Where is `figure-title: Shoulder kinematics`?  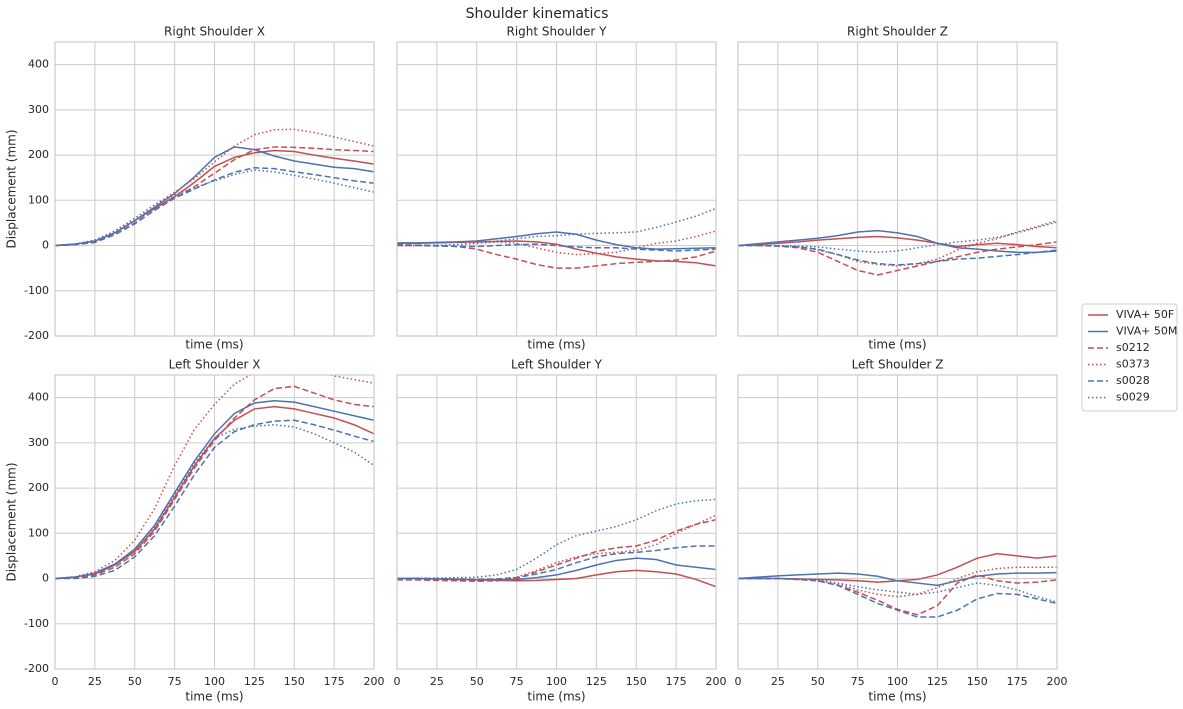
figure-title: Shoulder kinematics is located at coordinates (537, 14).